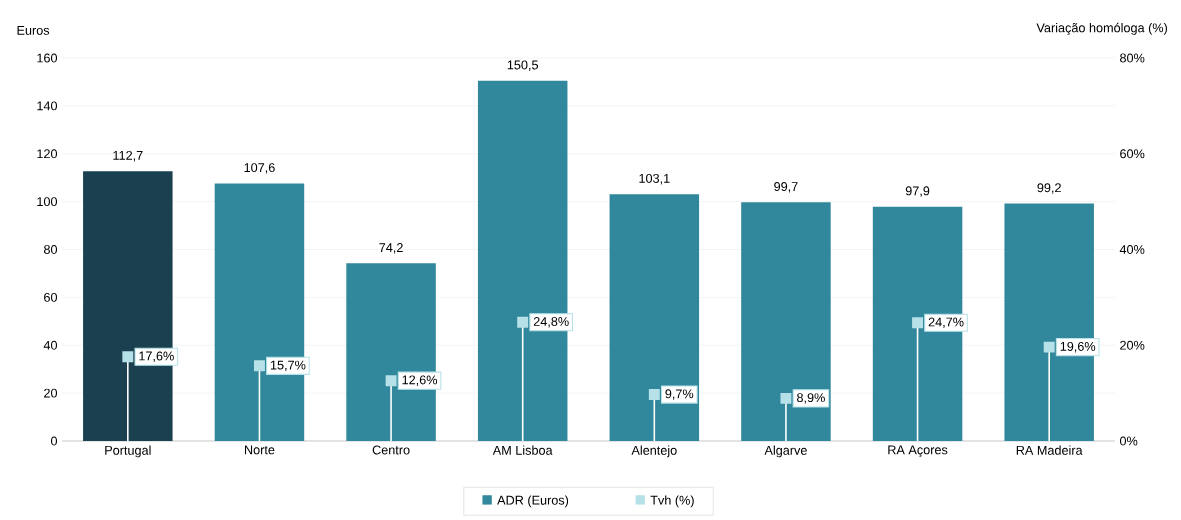 Image resolution: width=1181 pixels, height=520 pixels. Describe the element at coordinates (786, 187) in the screenshot. I see `data-label: 99,7` at that location.